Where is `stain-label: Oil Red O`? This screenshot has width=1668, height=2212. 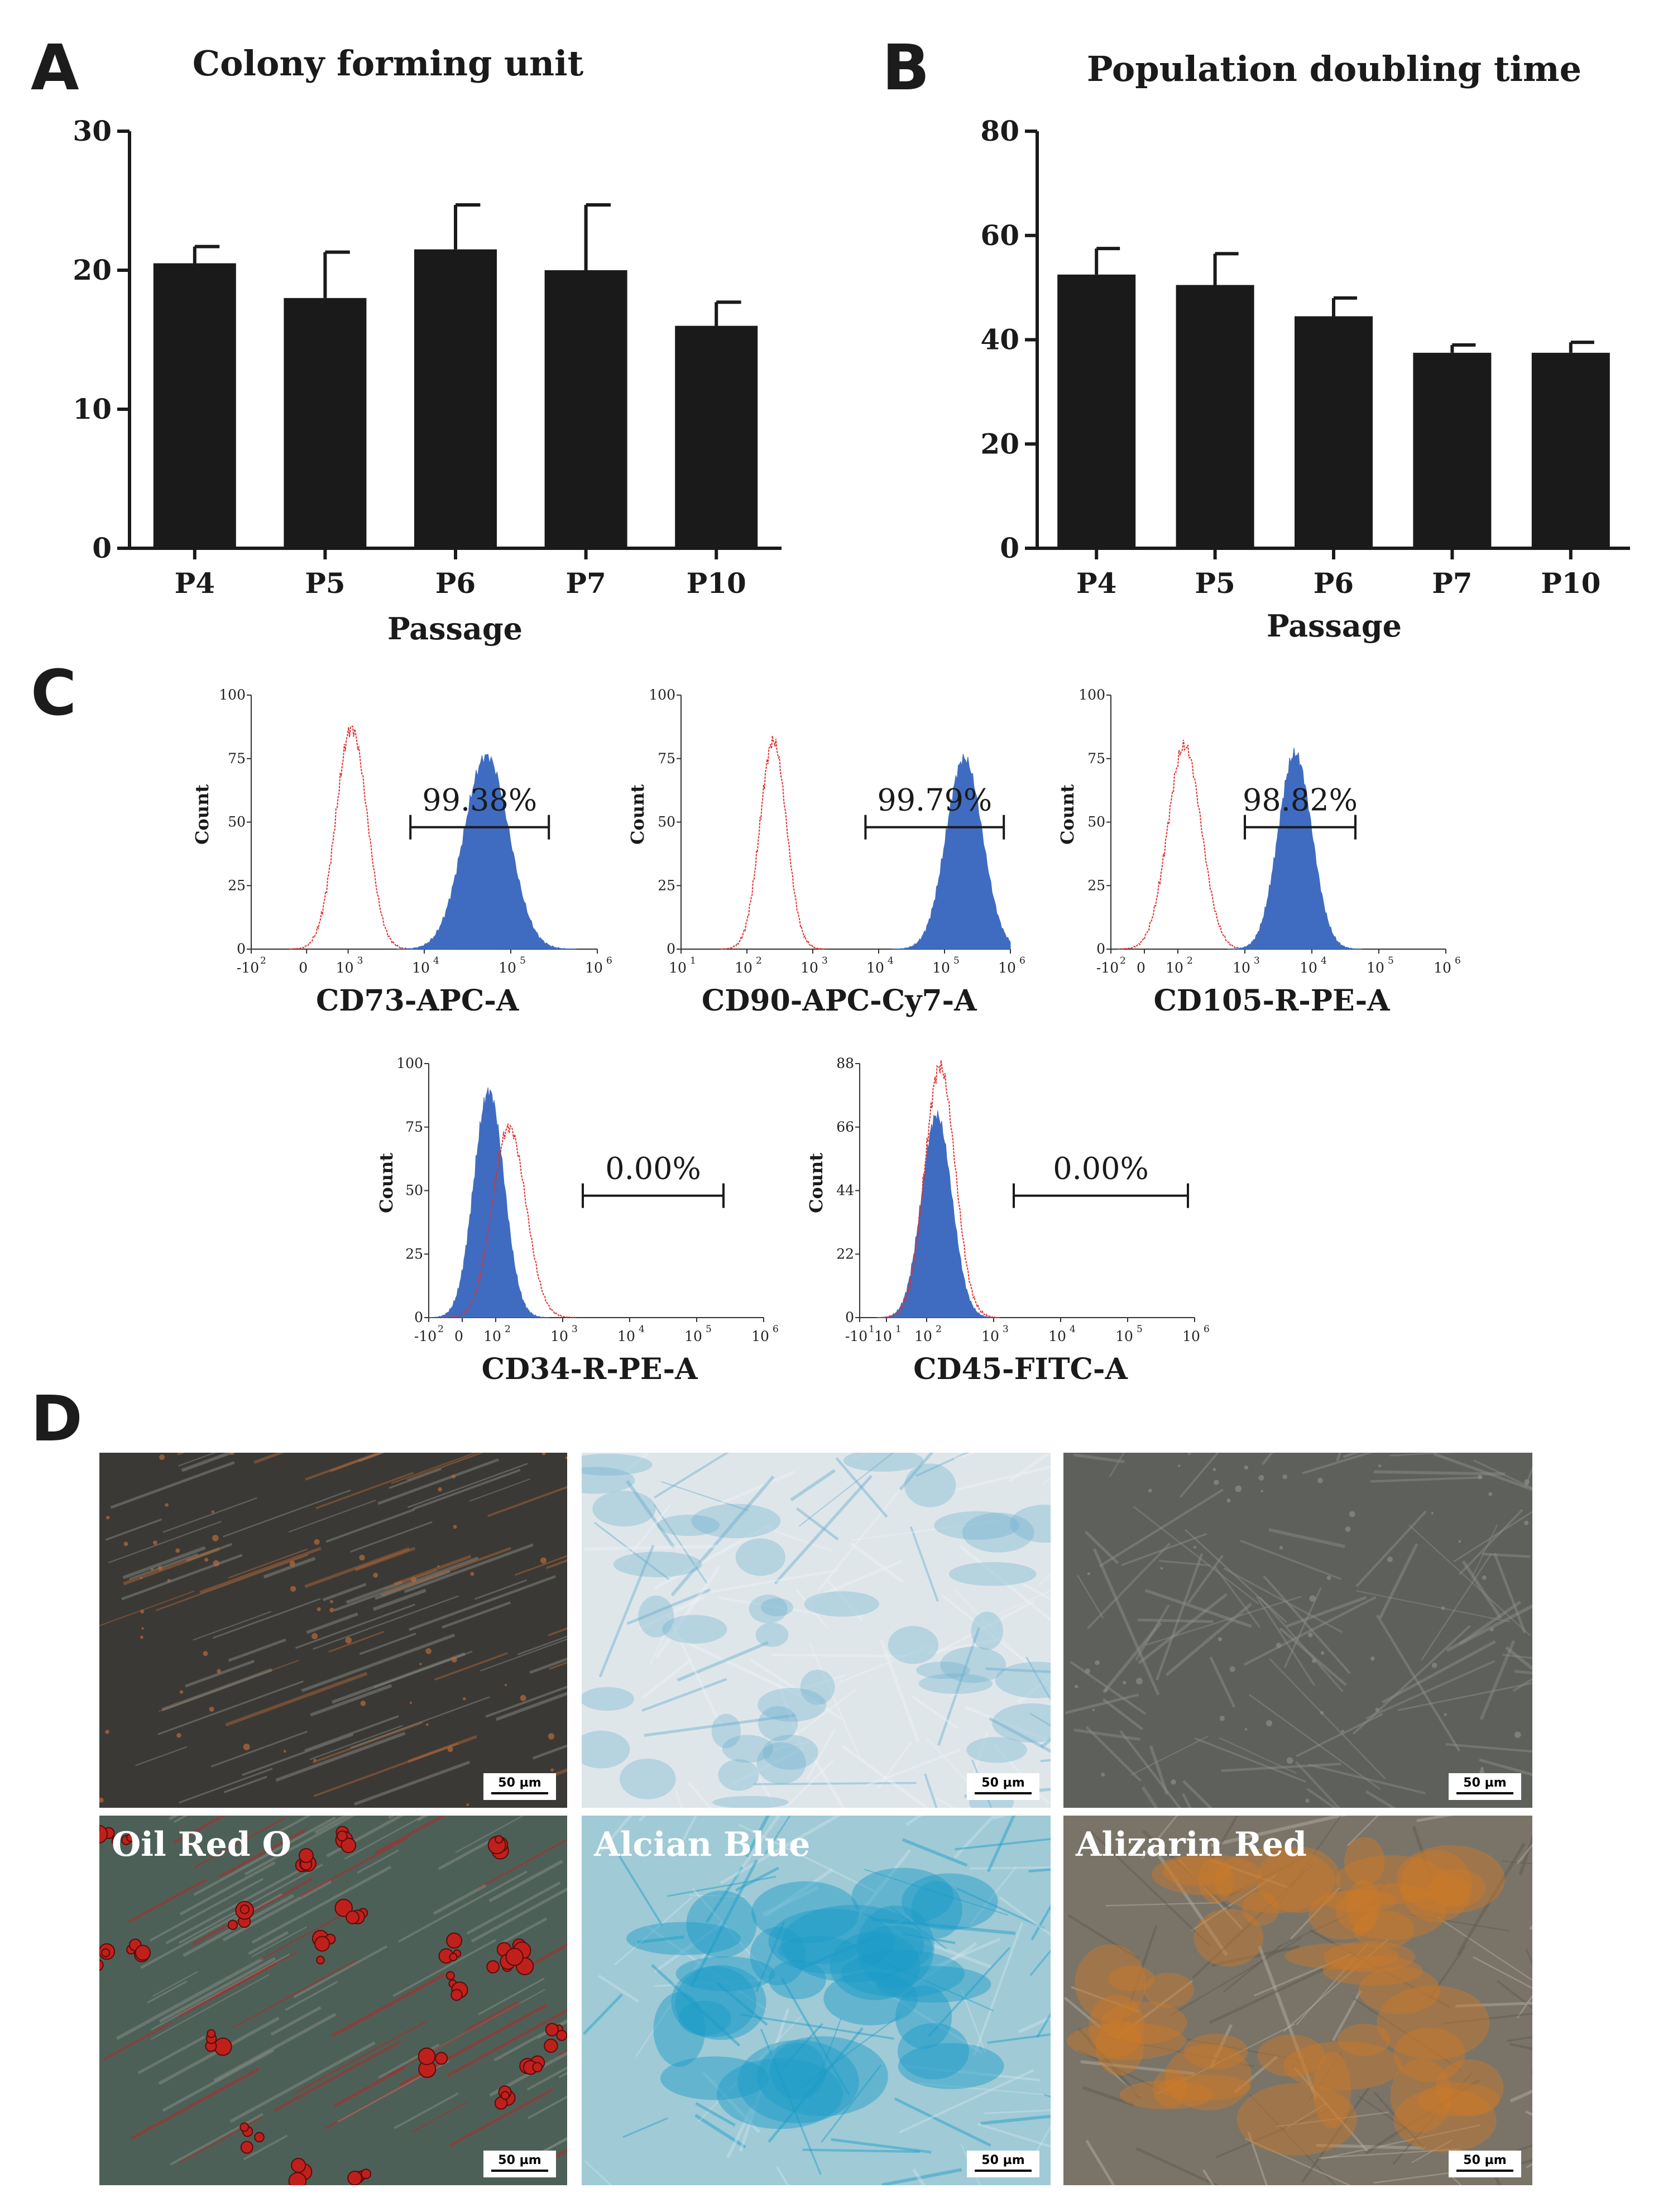
stain-label: Oil Red O is located at coordinates (201, 1844).